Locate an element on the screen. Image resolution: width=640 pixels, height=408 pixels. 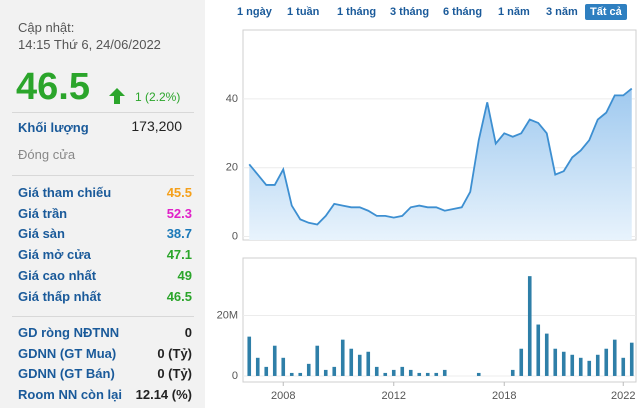
y-tick-label: 20M is located at coordinates (227, 315).